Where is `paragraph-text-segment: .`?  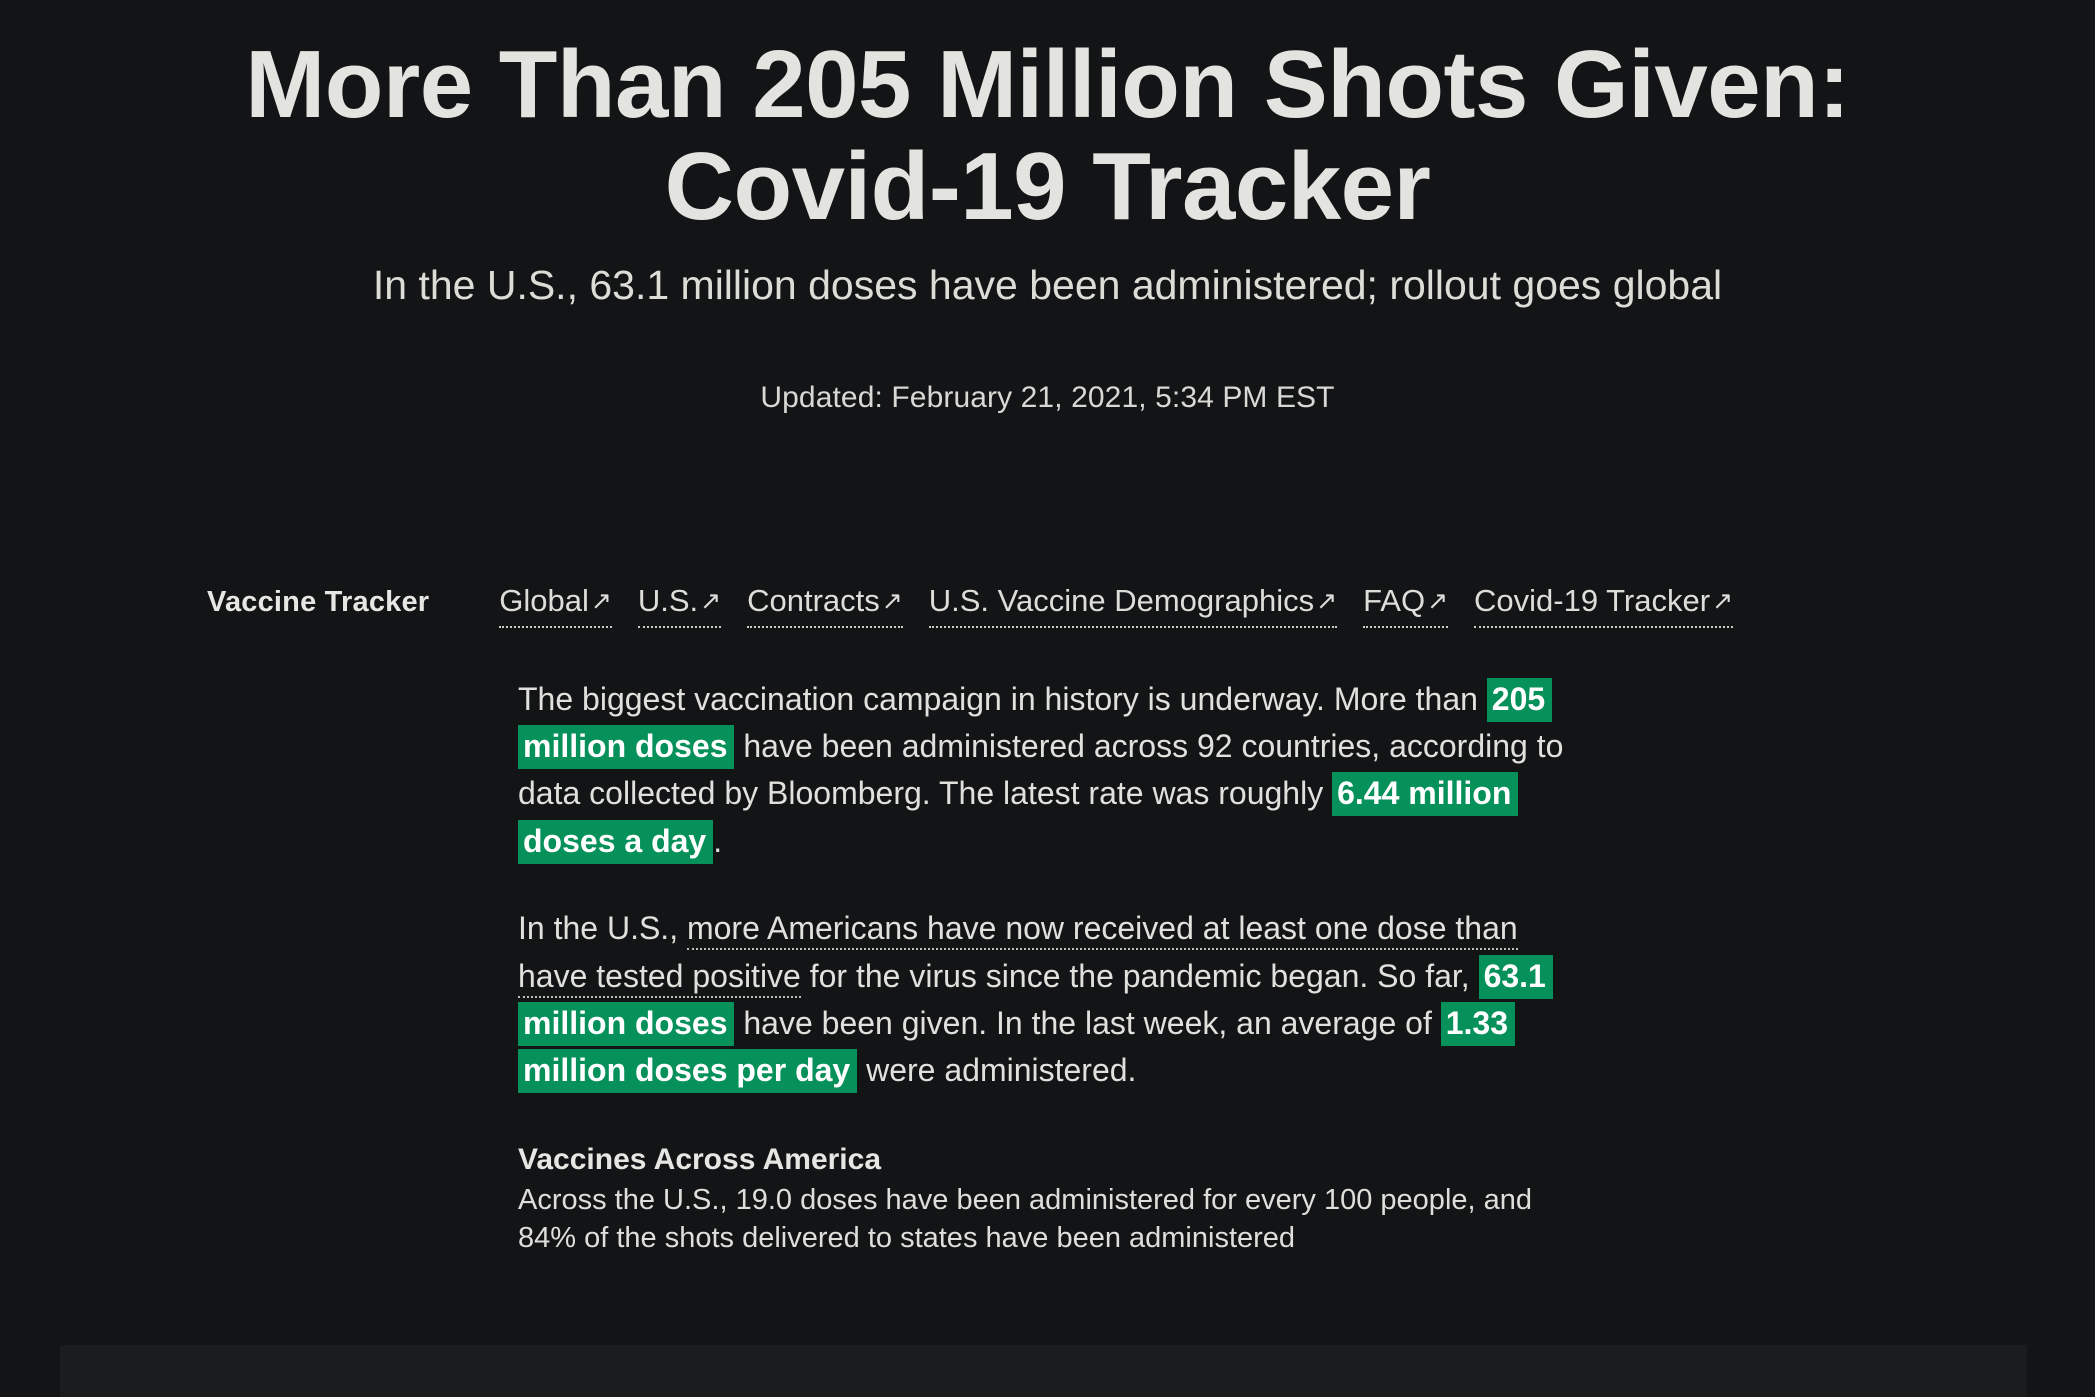
paragraph-text-segment: . is located at coordinates (718, 840).